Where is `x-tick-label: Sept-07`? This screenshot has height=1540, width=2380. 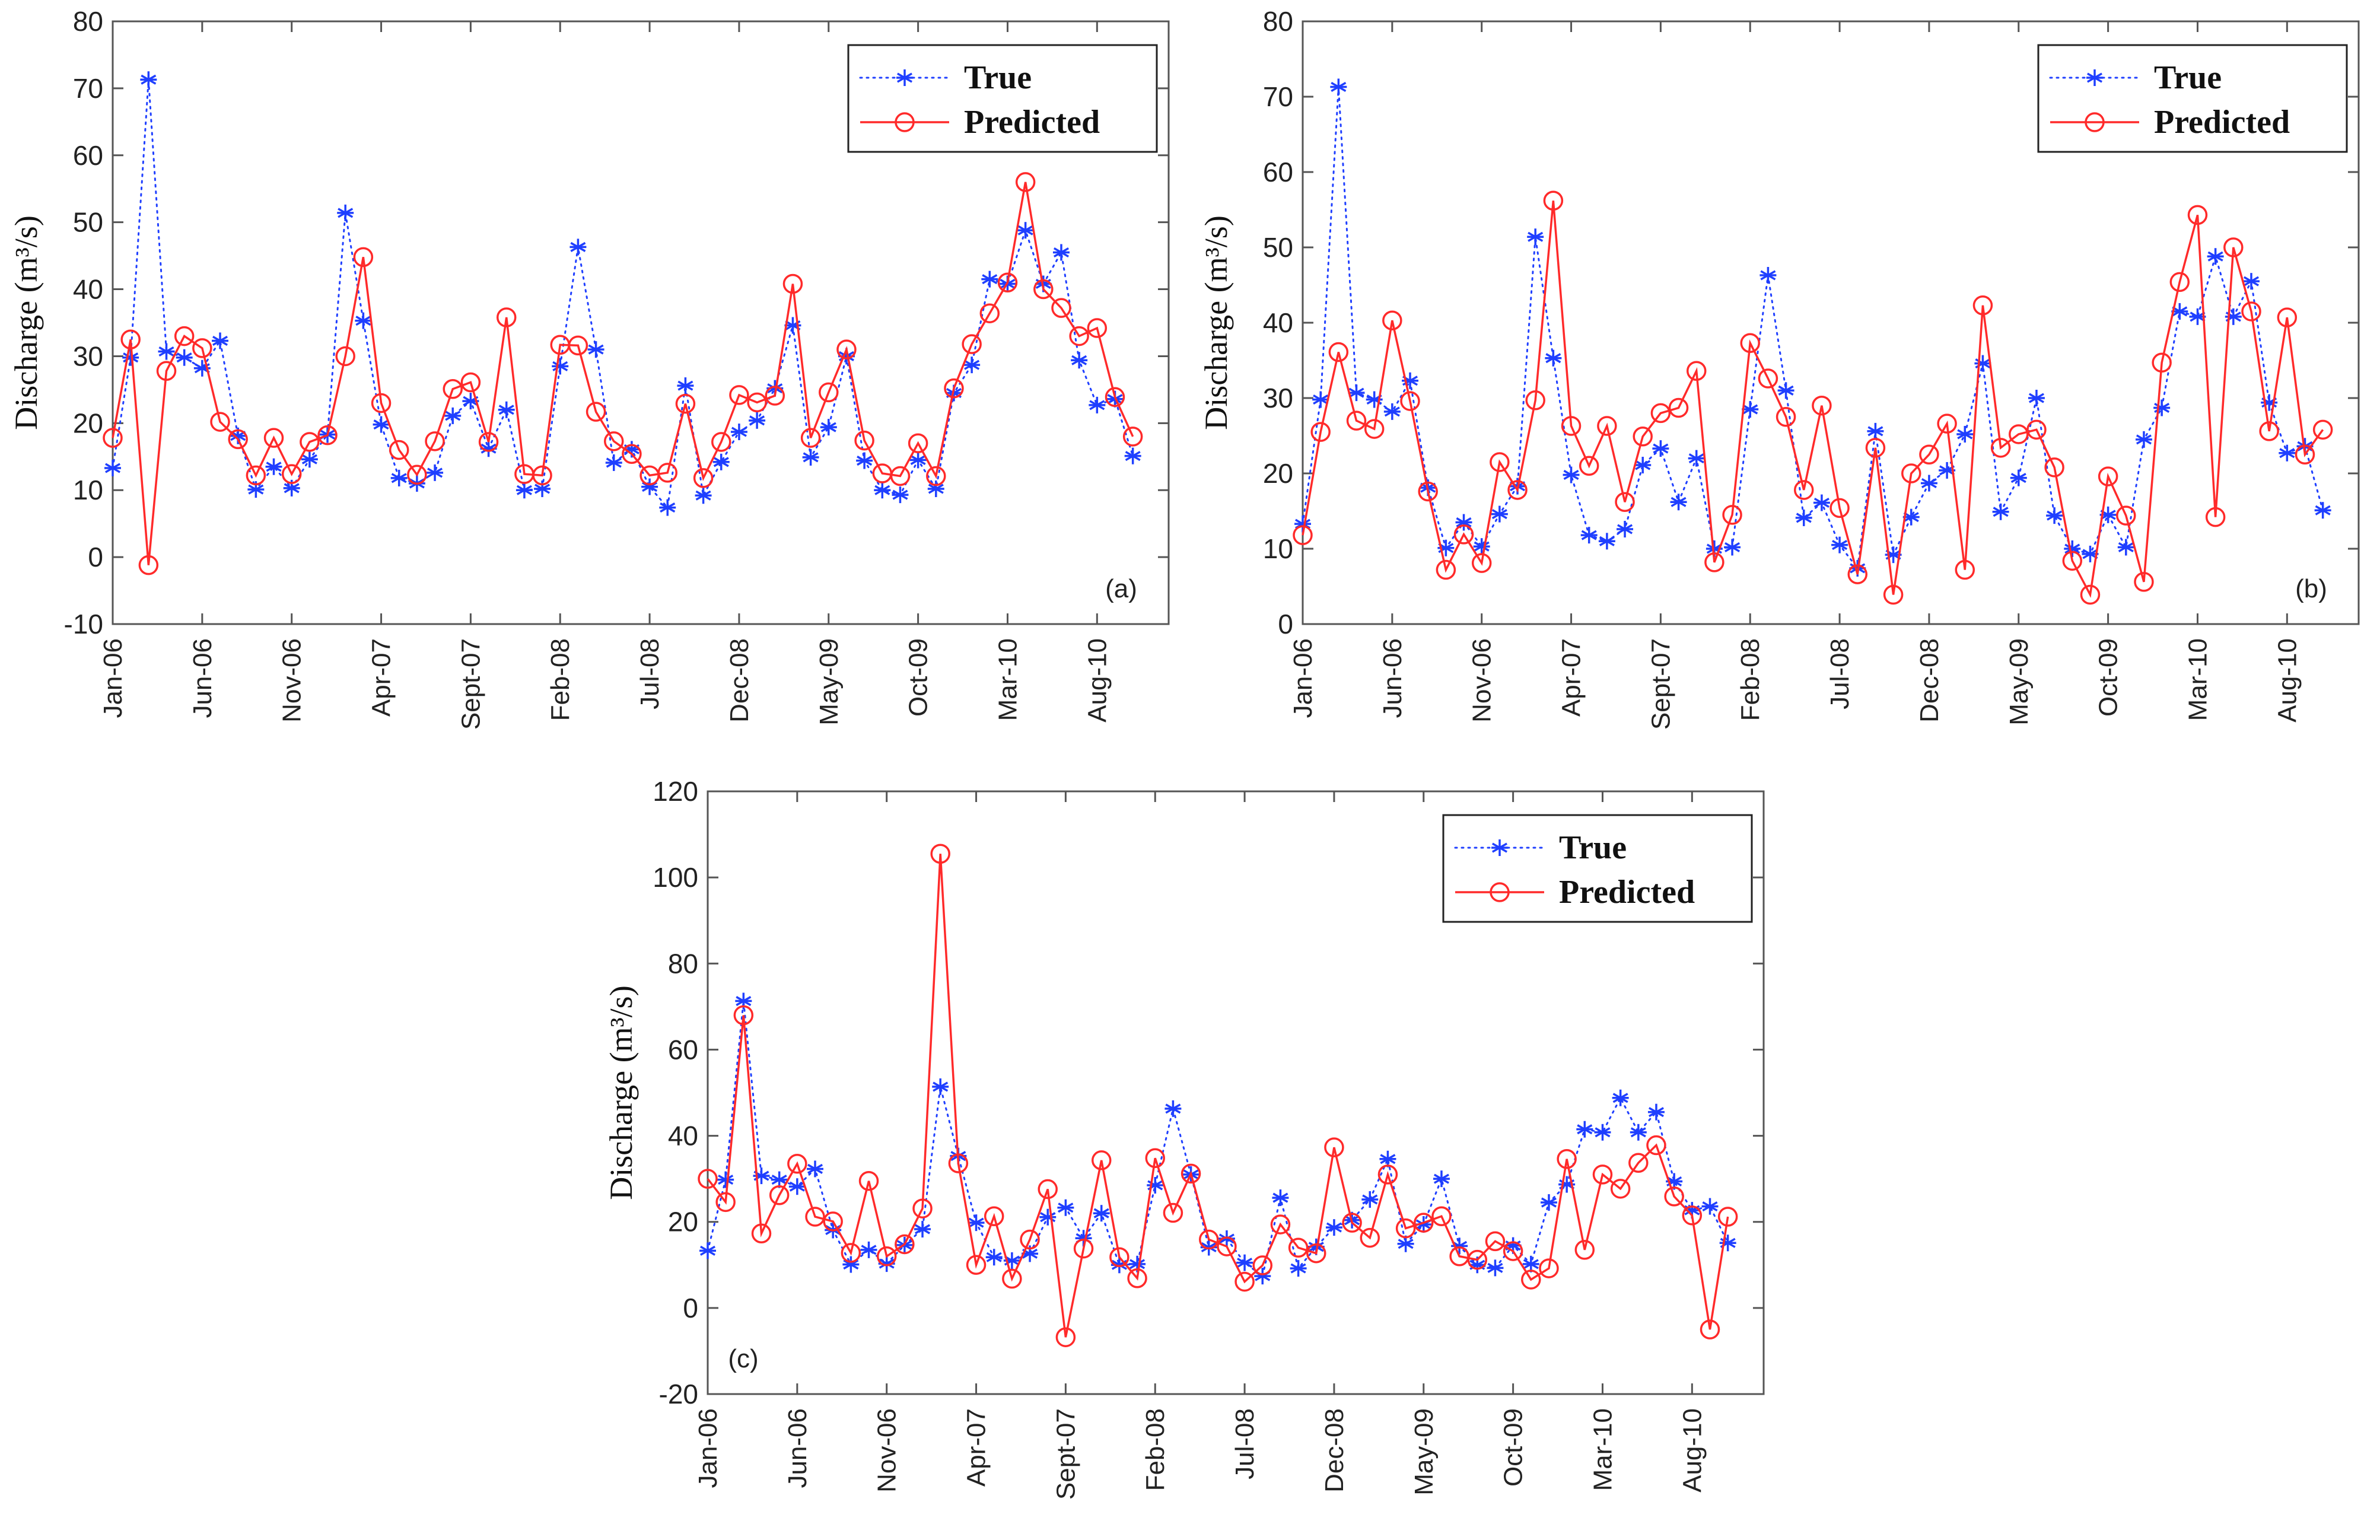 x-tick-label: Sept-07 is located at coordinates (1660, 684).